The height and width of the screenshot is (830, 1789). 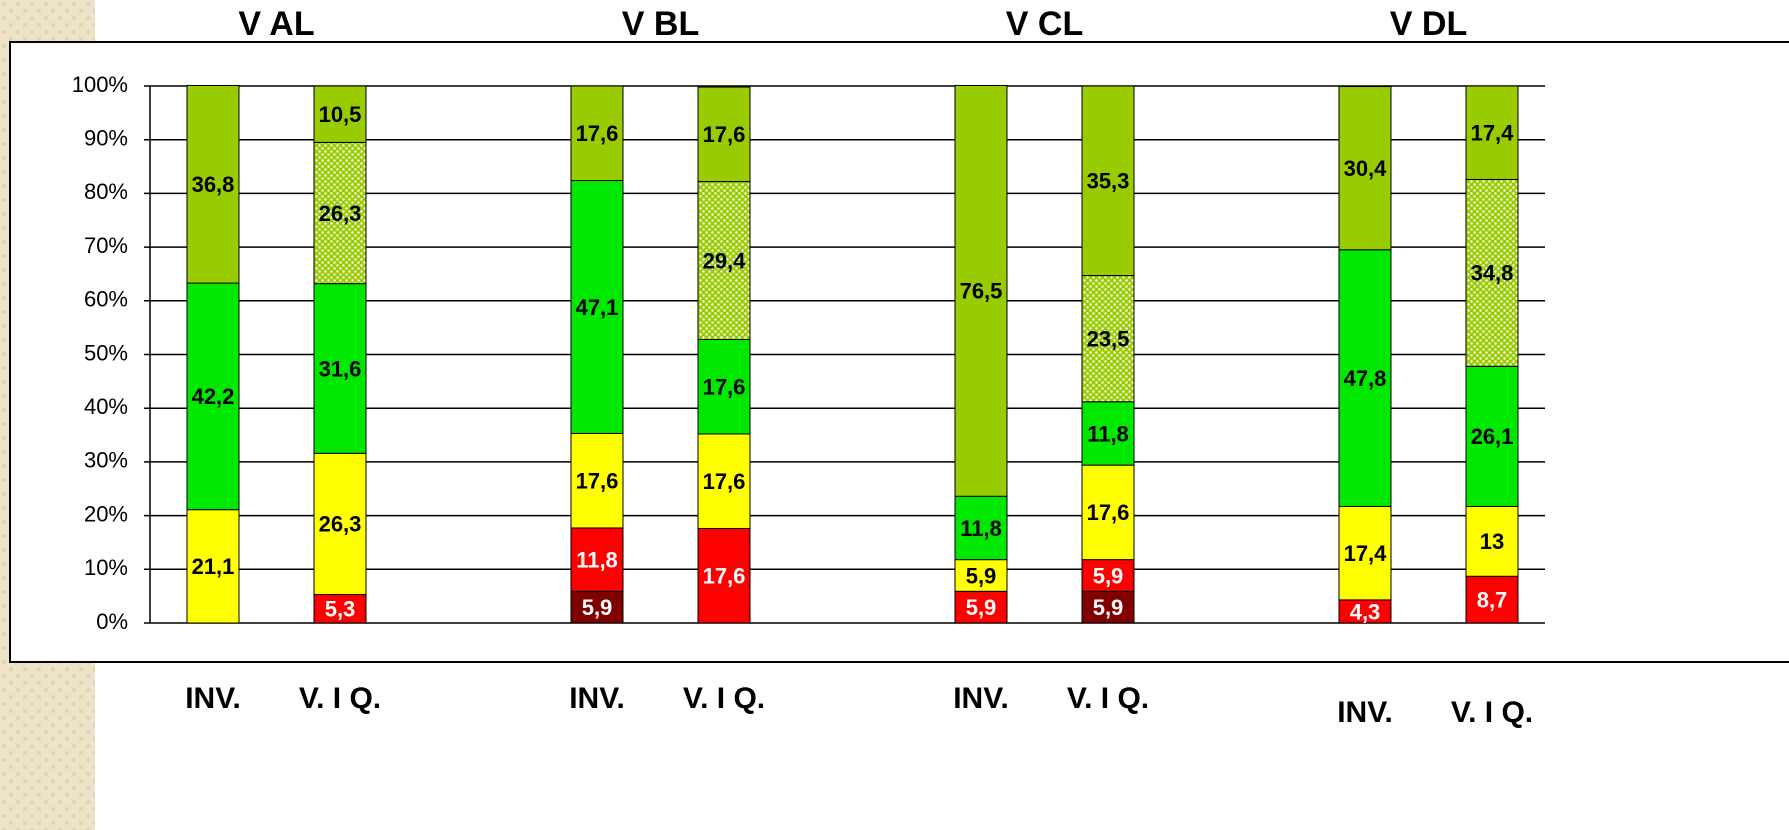 I want to click on data-label: 30,4, so click(x=1366, y=168).